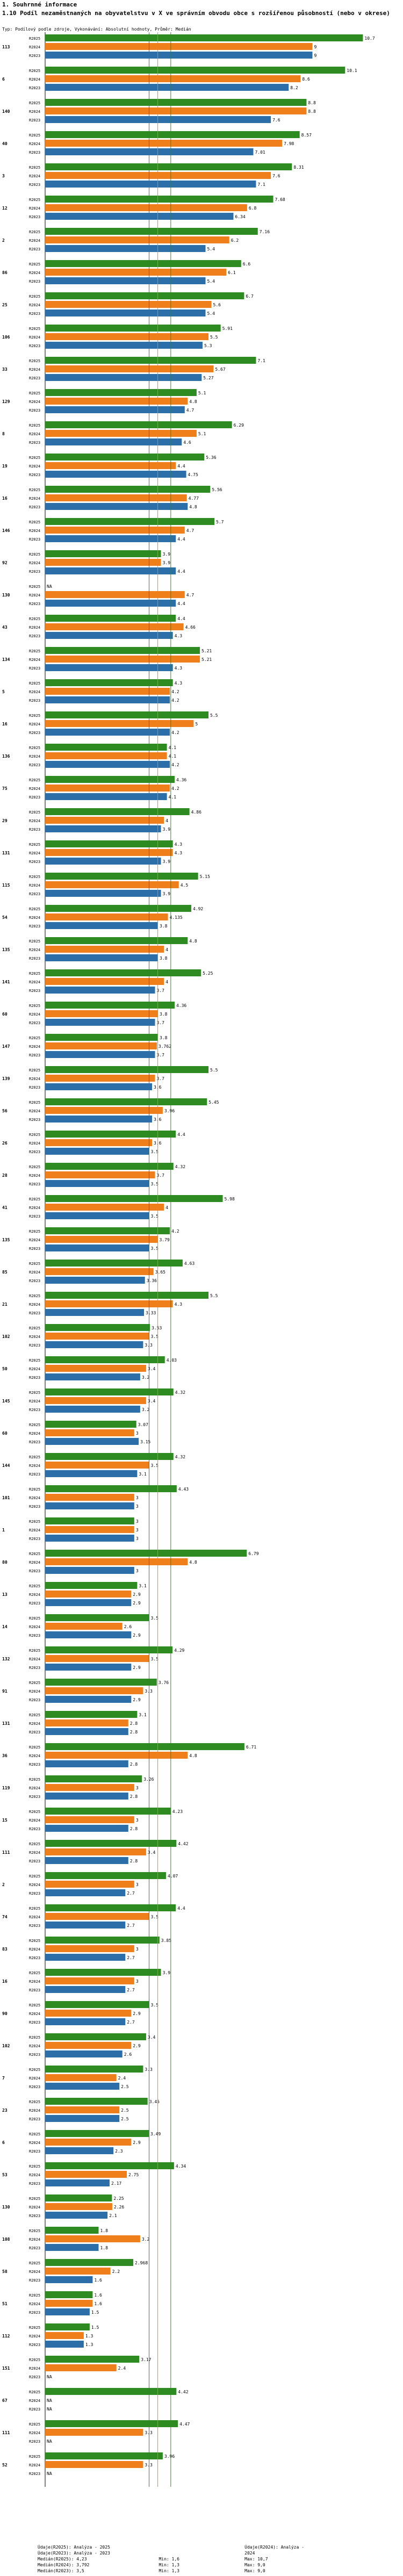 The height and width of the screenshot is (2576, 403). What do you see at coordinates (181, 1908) in the screenshot?
I see `data-label: 4.4` at bounding box center [181, 1908].